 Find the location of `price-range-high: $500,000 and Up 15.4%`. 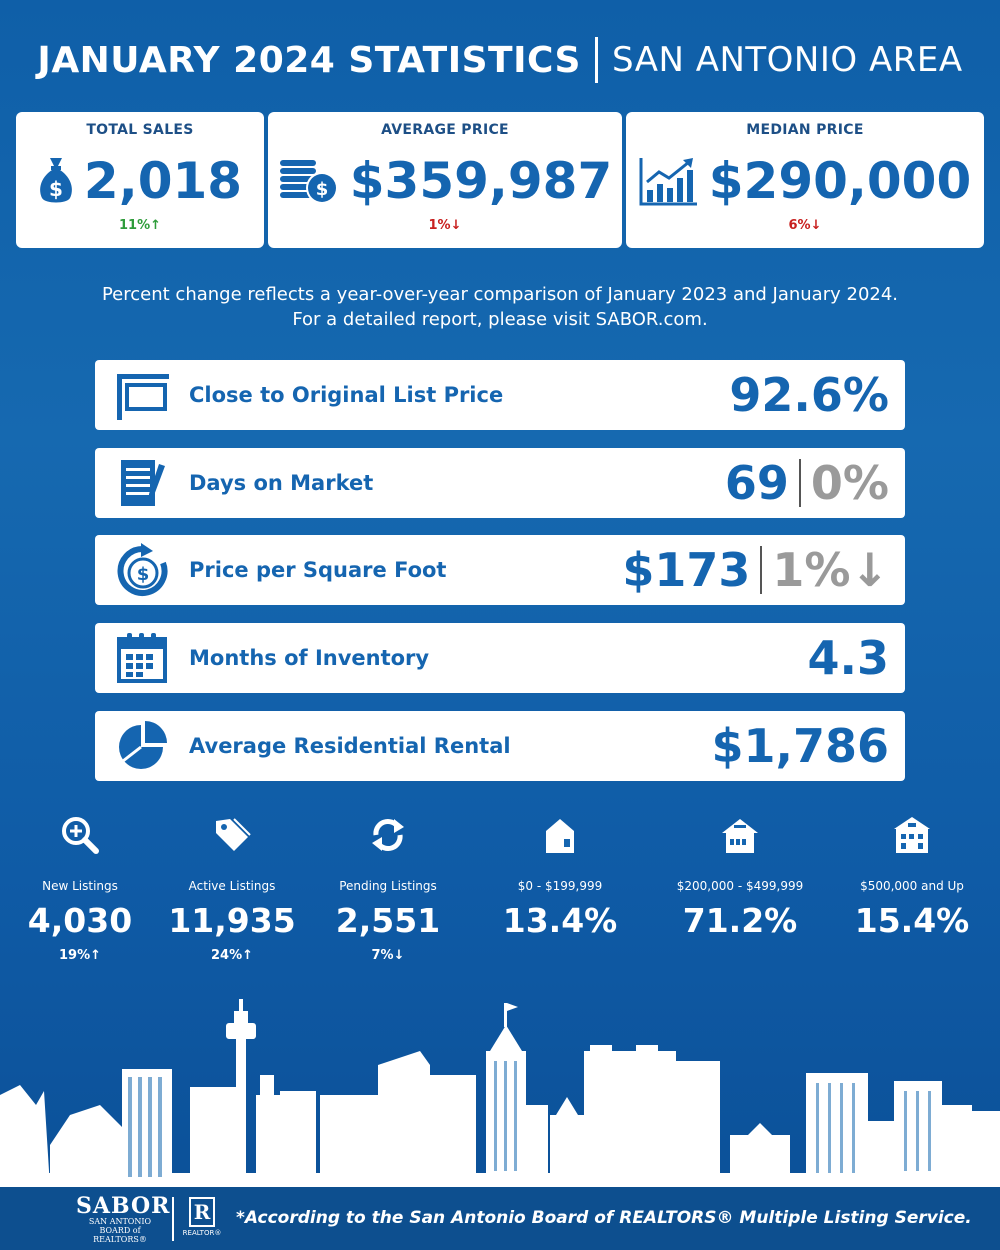

price-range-high: $500,000 and Up 15.4% is located at coordinates (912, 877).